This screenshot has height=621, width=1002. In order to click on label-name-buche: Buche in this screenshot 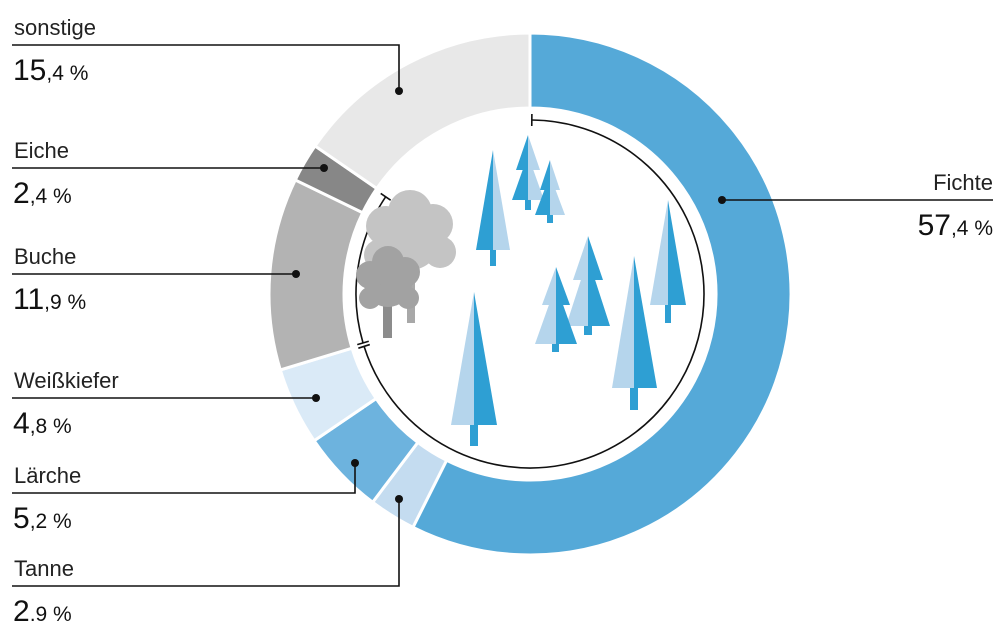, I will do `click(45, 256)`.